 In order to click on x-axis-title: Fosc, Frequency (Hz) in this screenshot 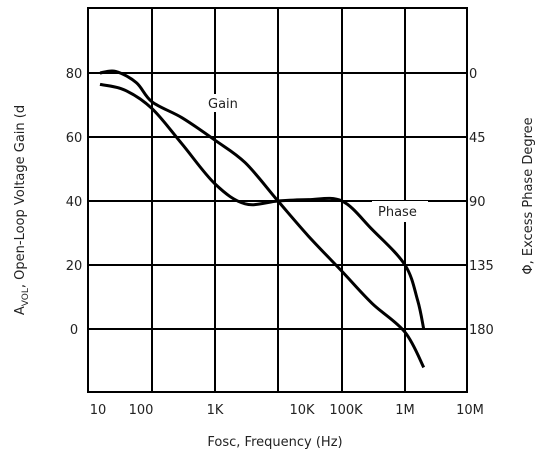, I will do `click(274, 442)`.